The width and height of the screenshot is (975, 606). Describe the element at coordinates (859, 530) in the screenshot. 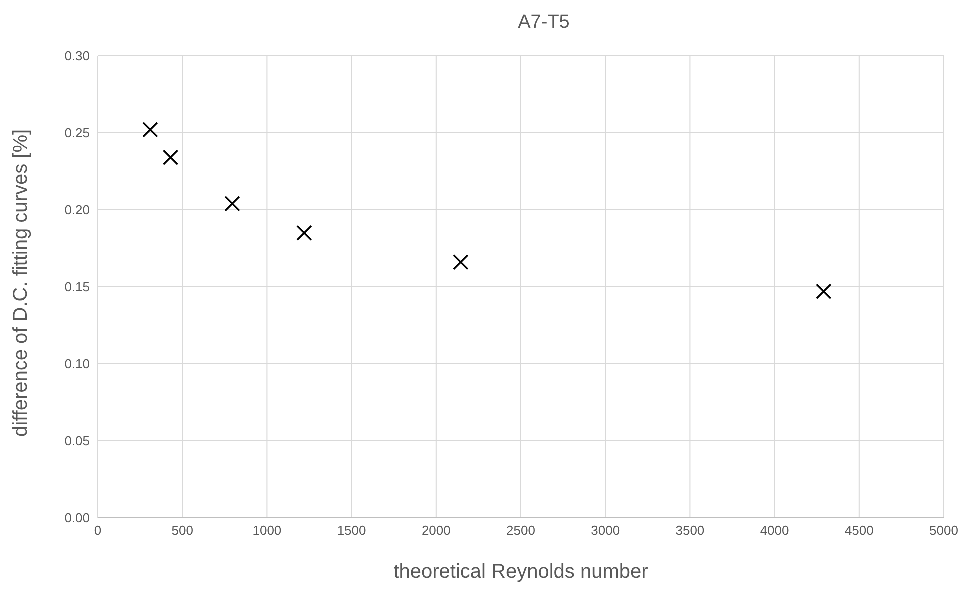

I see `x-tick-label: 4500` at that location.